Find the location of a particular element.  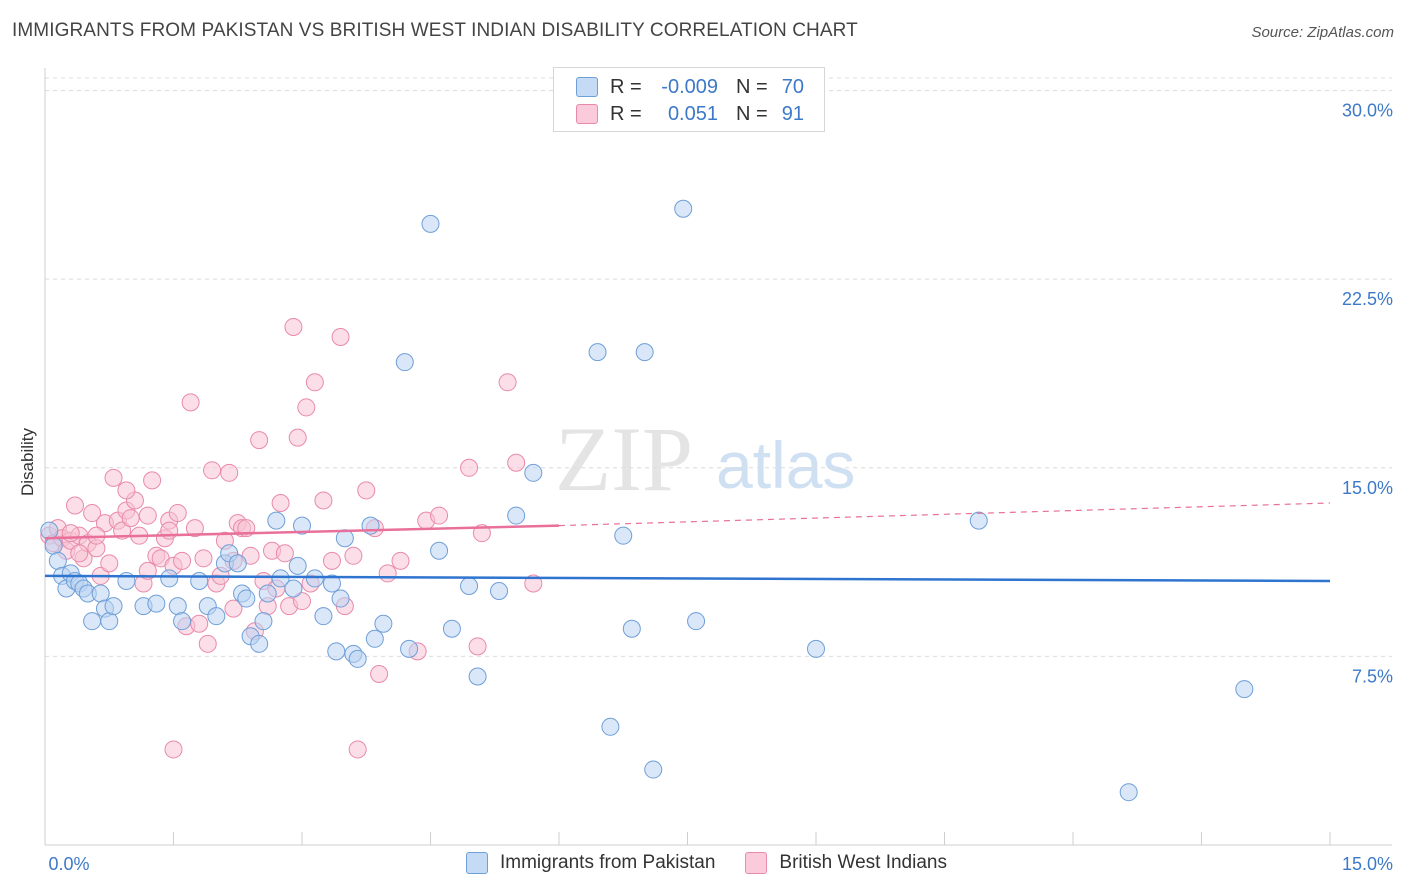

y-tick-label: 7.5% is located at coordinates (1372, 676).